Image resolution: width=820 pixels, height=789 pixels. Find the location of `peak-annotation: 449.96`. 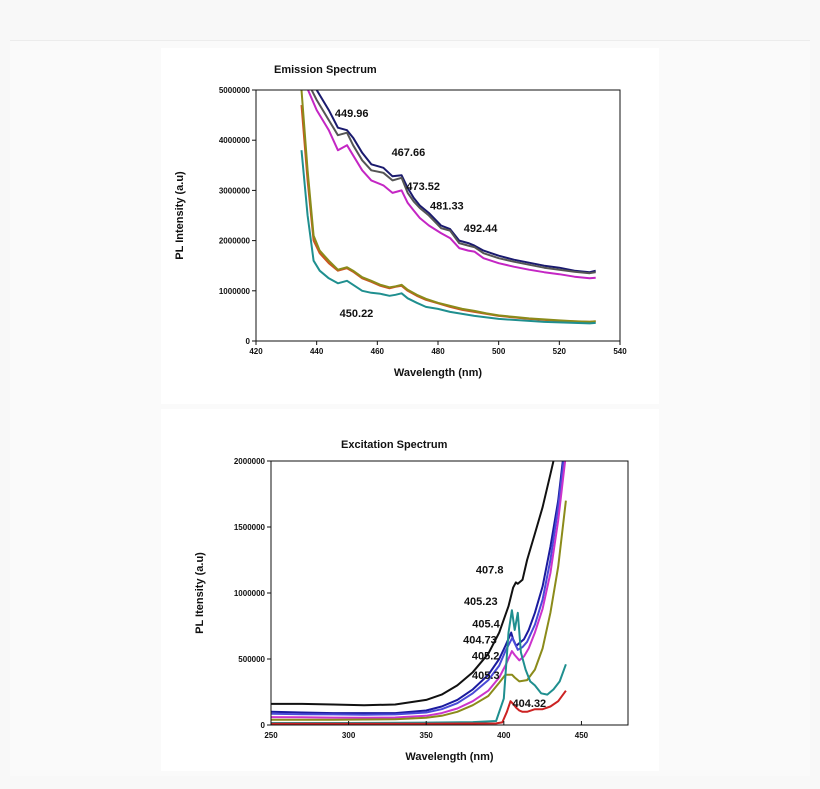

peak-annotation: 449.96 is located at coordinates (352, 114).